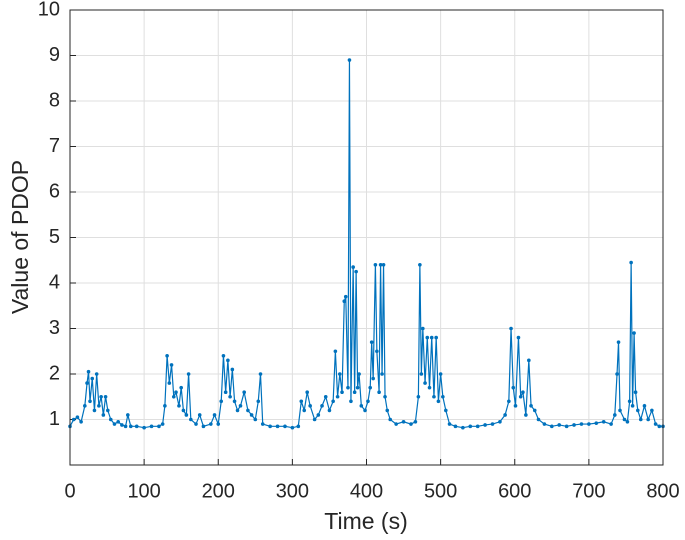 This screenshot has height=540, width=685. Describe the element at coordinates (54, 55) in the screenshot. I see `y-tick-label: 9` at that location.